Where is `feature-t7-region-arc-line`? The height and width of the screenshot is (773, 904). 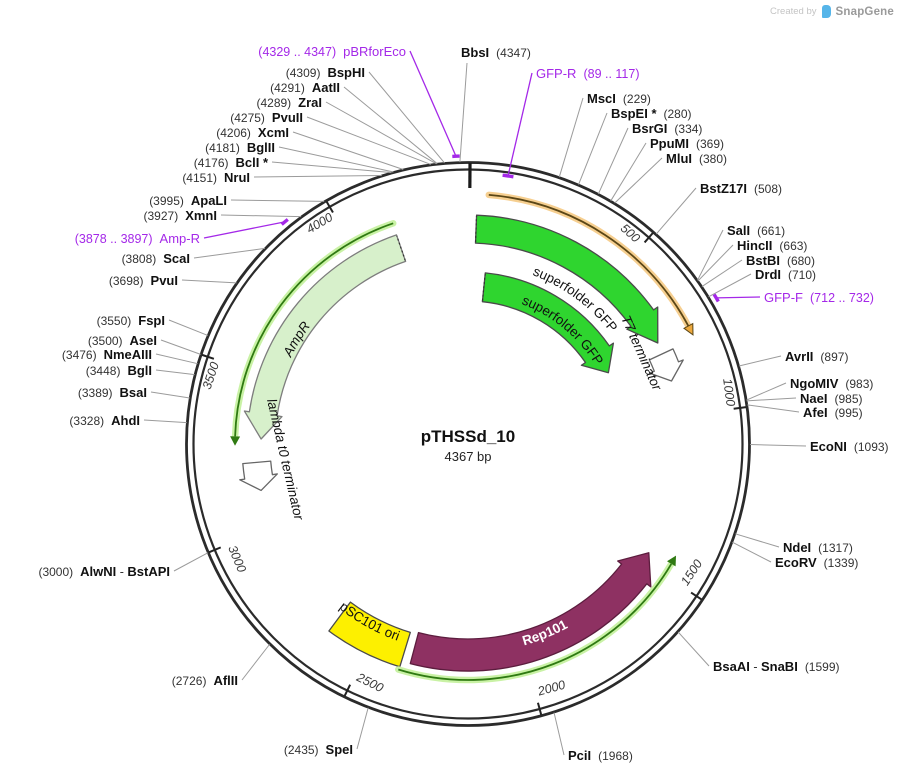 feature-t7-region-arc-line is located at coordinates (589, 260).